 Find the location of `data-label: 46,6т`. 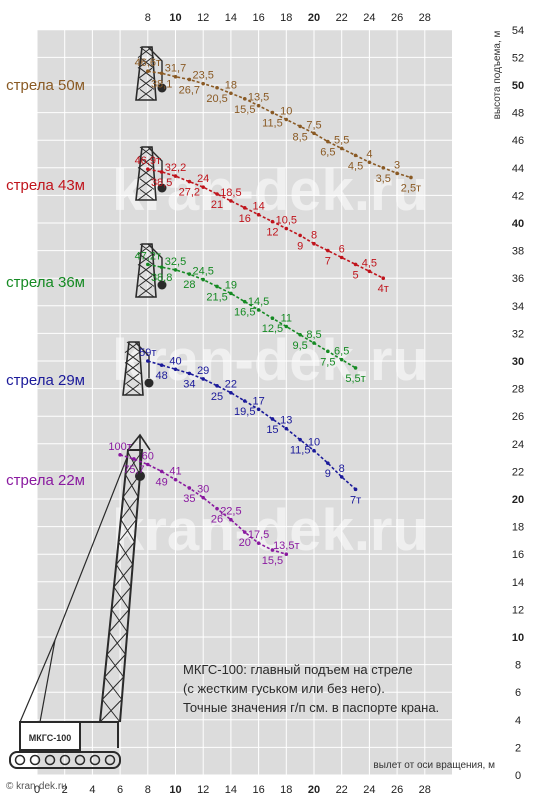

data-label: 46,6т is located at coordinates (148, 63).